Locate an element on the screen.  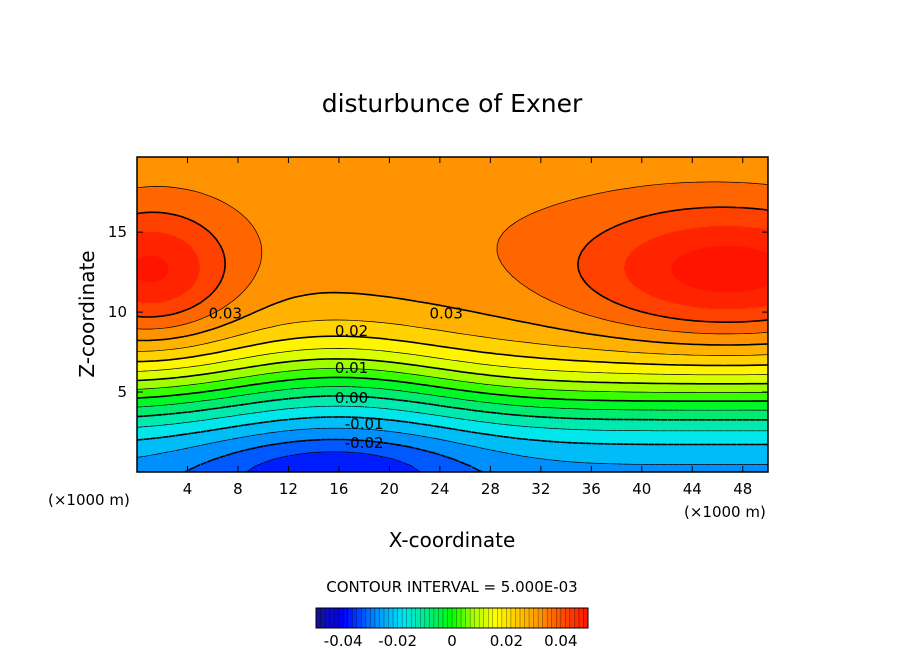
y-tick-label: 15 is located at coordinates (117, 232).